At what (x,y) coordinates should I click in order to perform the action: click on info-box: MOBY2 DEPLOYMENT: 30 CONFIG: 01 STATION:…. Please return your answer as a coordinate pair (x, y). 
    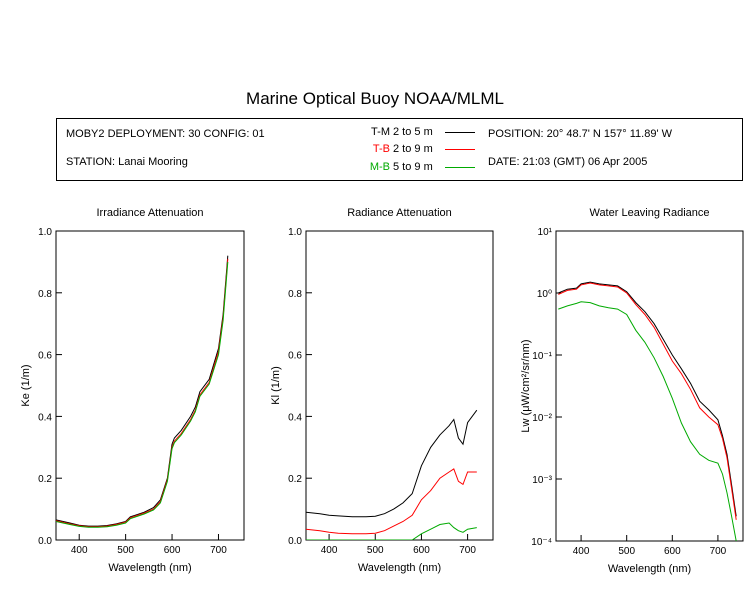
    Looking at the image, I should click on (399, 149).